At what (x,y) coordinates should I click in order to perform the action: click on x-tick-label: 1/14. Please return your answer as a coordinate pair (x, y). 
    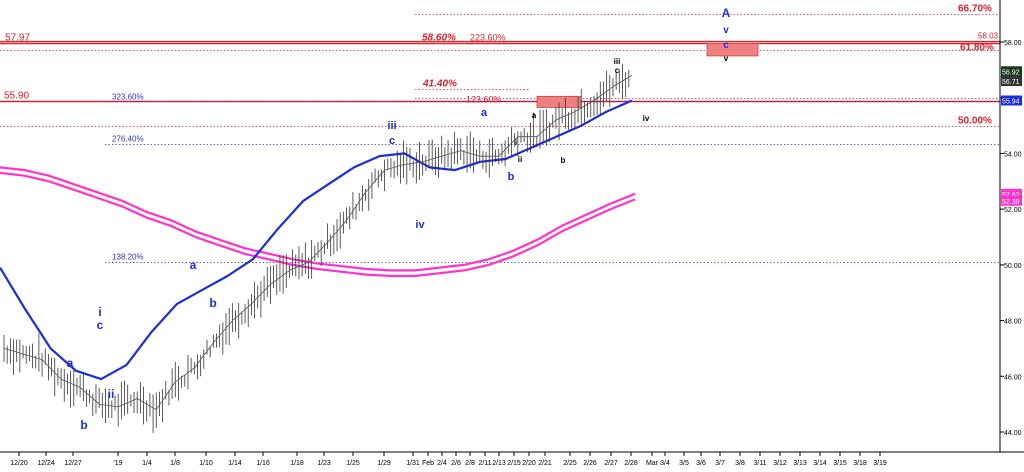
    Looking at the image, I should click on (235, 463).